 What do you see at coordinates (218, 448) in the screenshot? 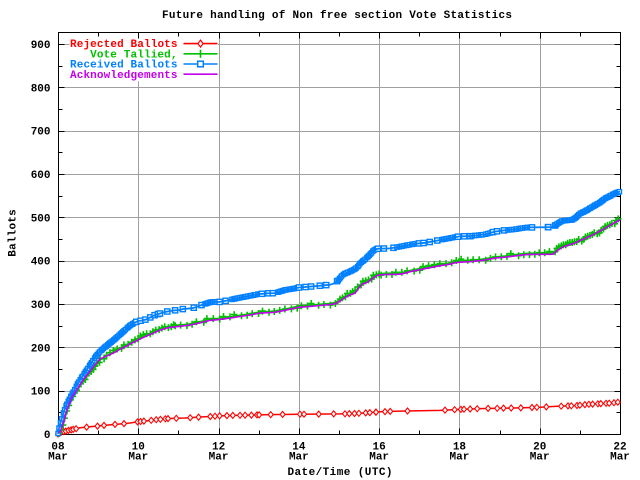
I see `svg-text: 12` at bounding box center [218, 448].